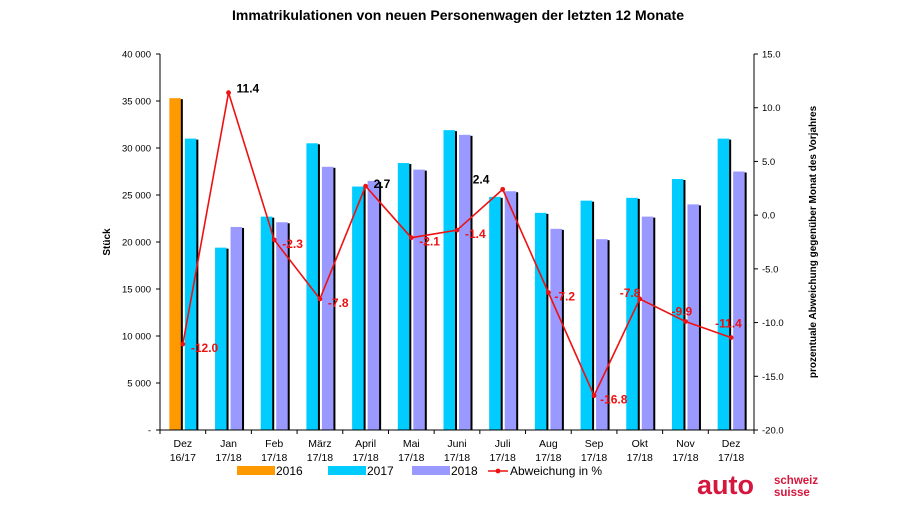  What do you see at coordinates (792, 493) in the screenshot?
I see `logo-suisse-text: suisse` at bounding box center [792, 493].